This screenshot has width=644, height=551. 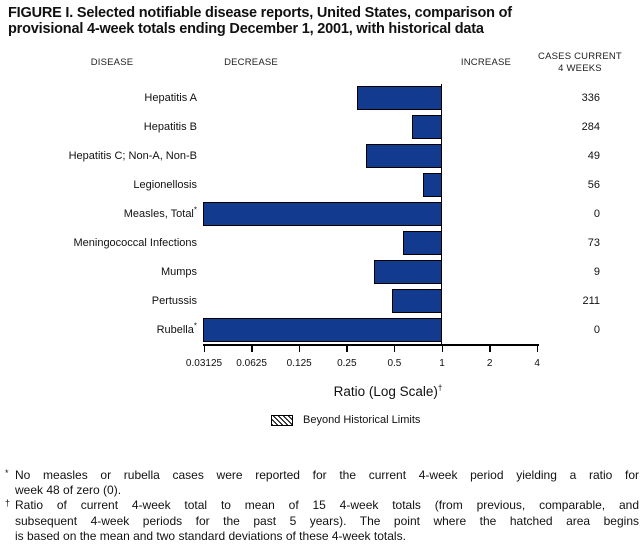 I want to click on disease-label: Legionellosis, so click(x=165, y=185).